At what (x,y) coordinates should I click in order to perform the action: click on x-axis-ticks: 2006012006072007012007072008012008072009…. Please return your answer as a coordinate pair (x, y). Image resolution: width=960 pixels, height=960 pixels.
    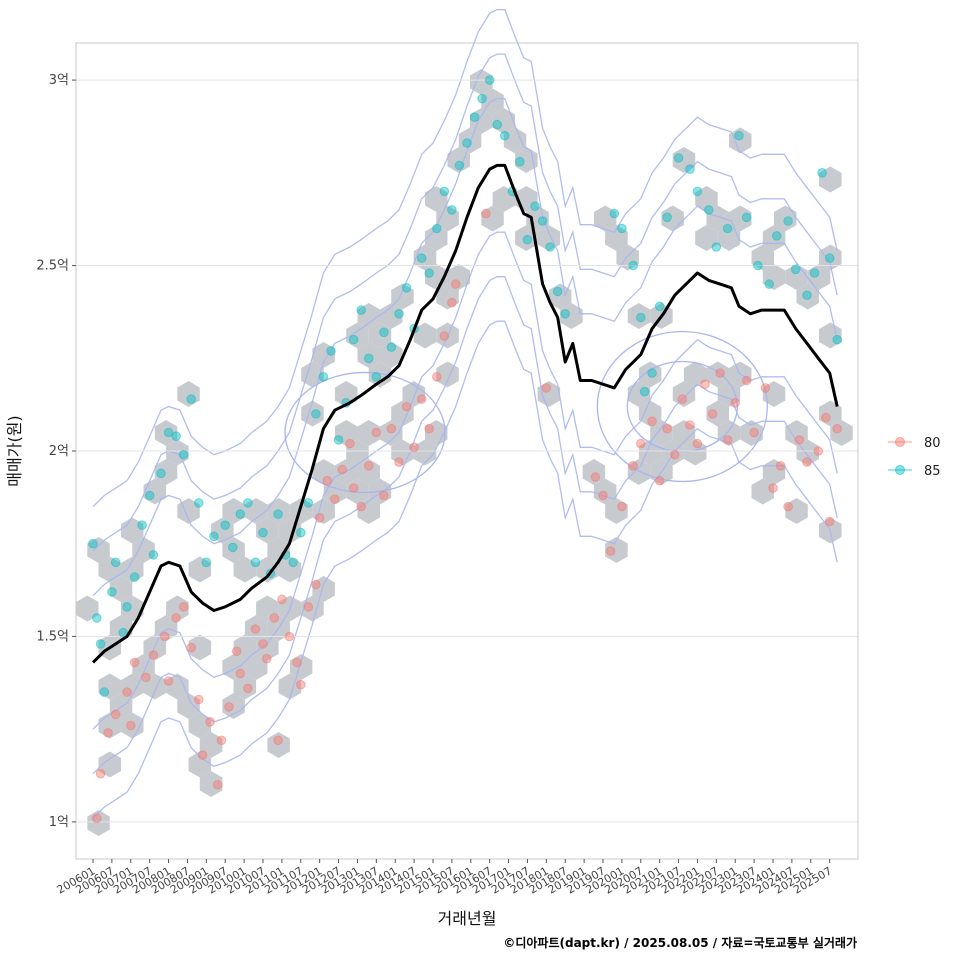
    Looking at the image, I should click on (444, 878).